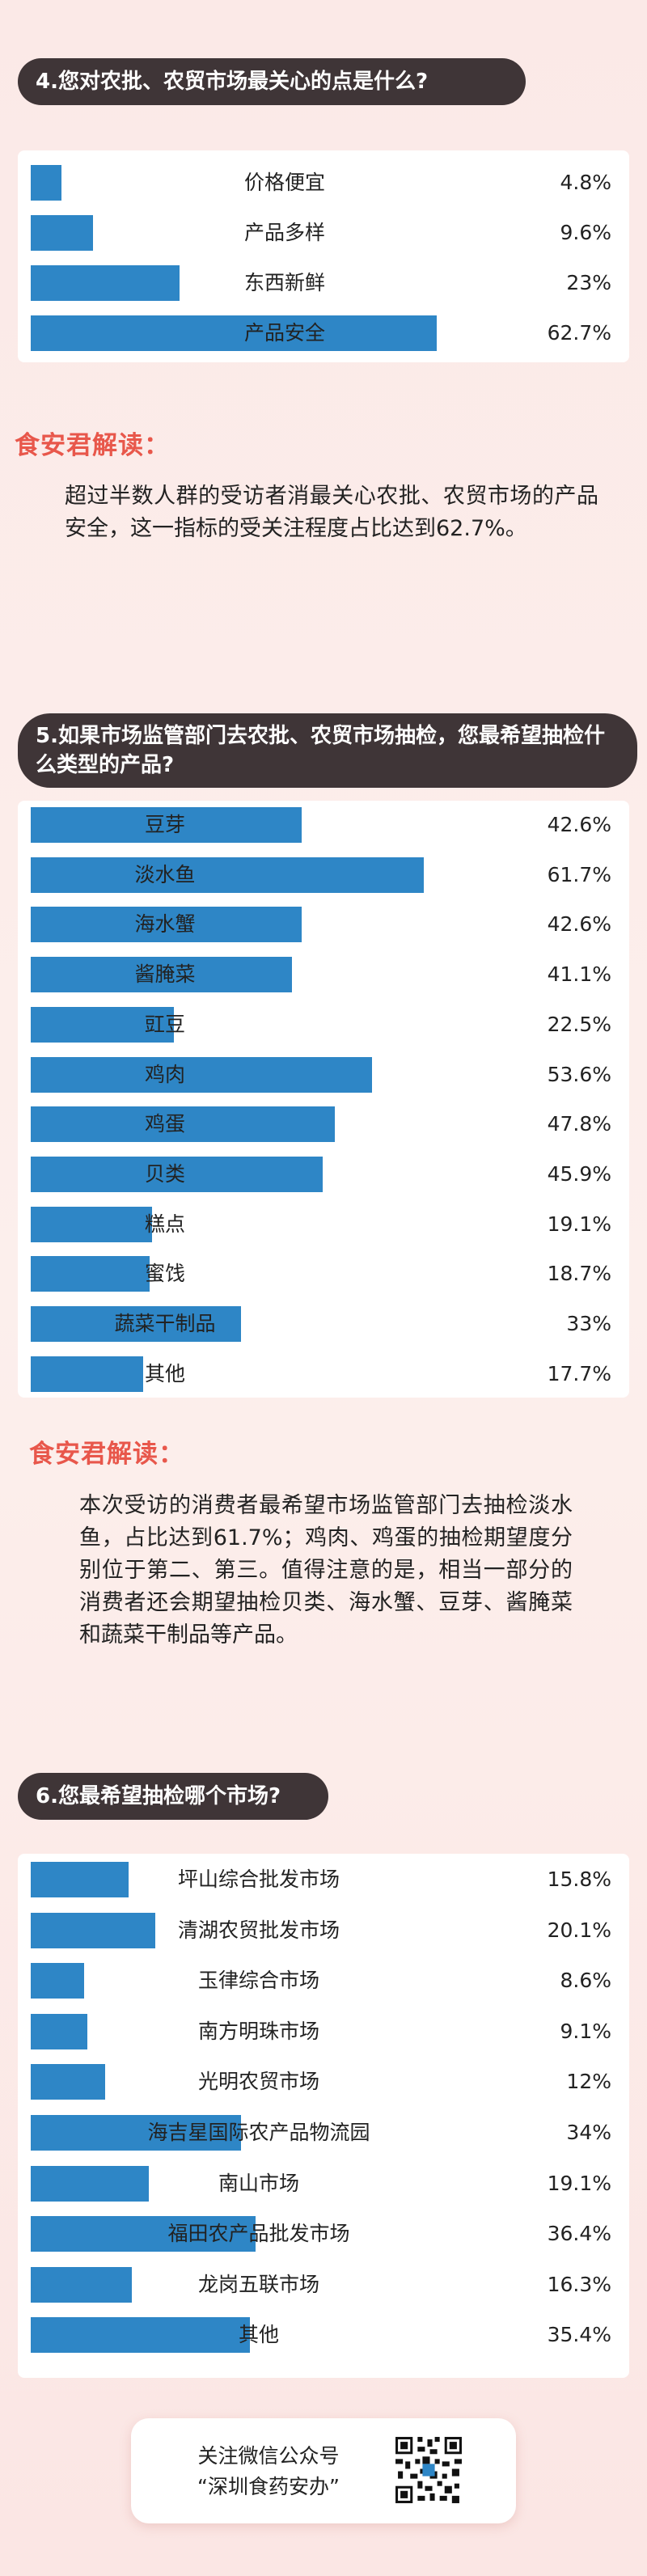 This screenshot has width=647, height=2576. What do you see at coordinates (579, 333) in the screenshot?
I see `chart-0-value-label: 62.7%` at bounding box center [579, 333].